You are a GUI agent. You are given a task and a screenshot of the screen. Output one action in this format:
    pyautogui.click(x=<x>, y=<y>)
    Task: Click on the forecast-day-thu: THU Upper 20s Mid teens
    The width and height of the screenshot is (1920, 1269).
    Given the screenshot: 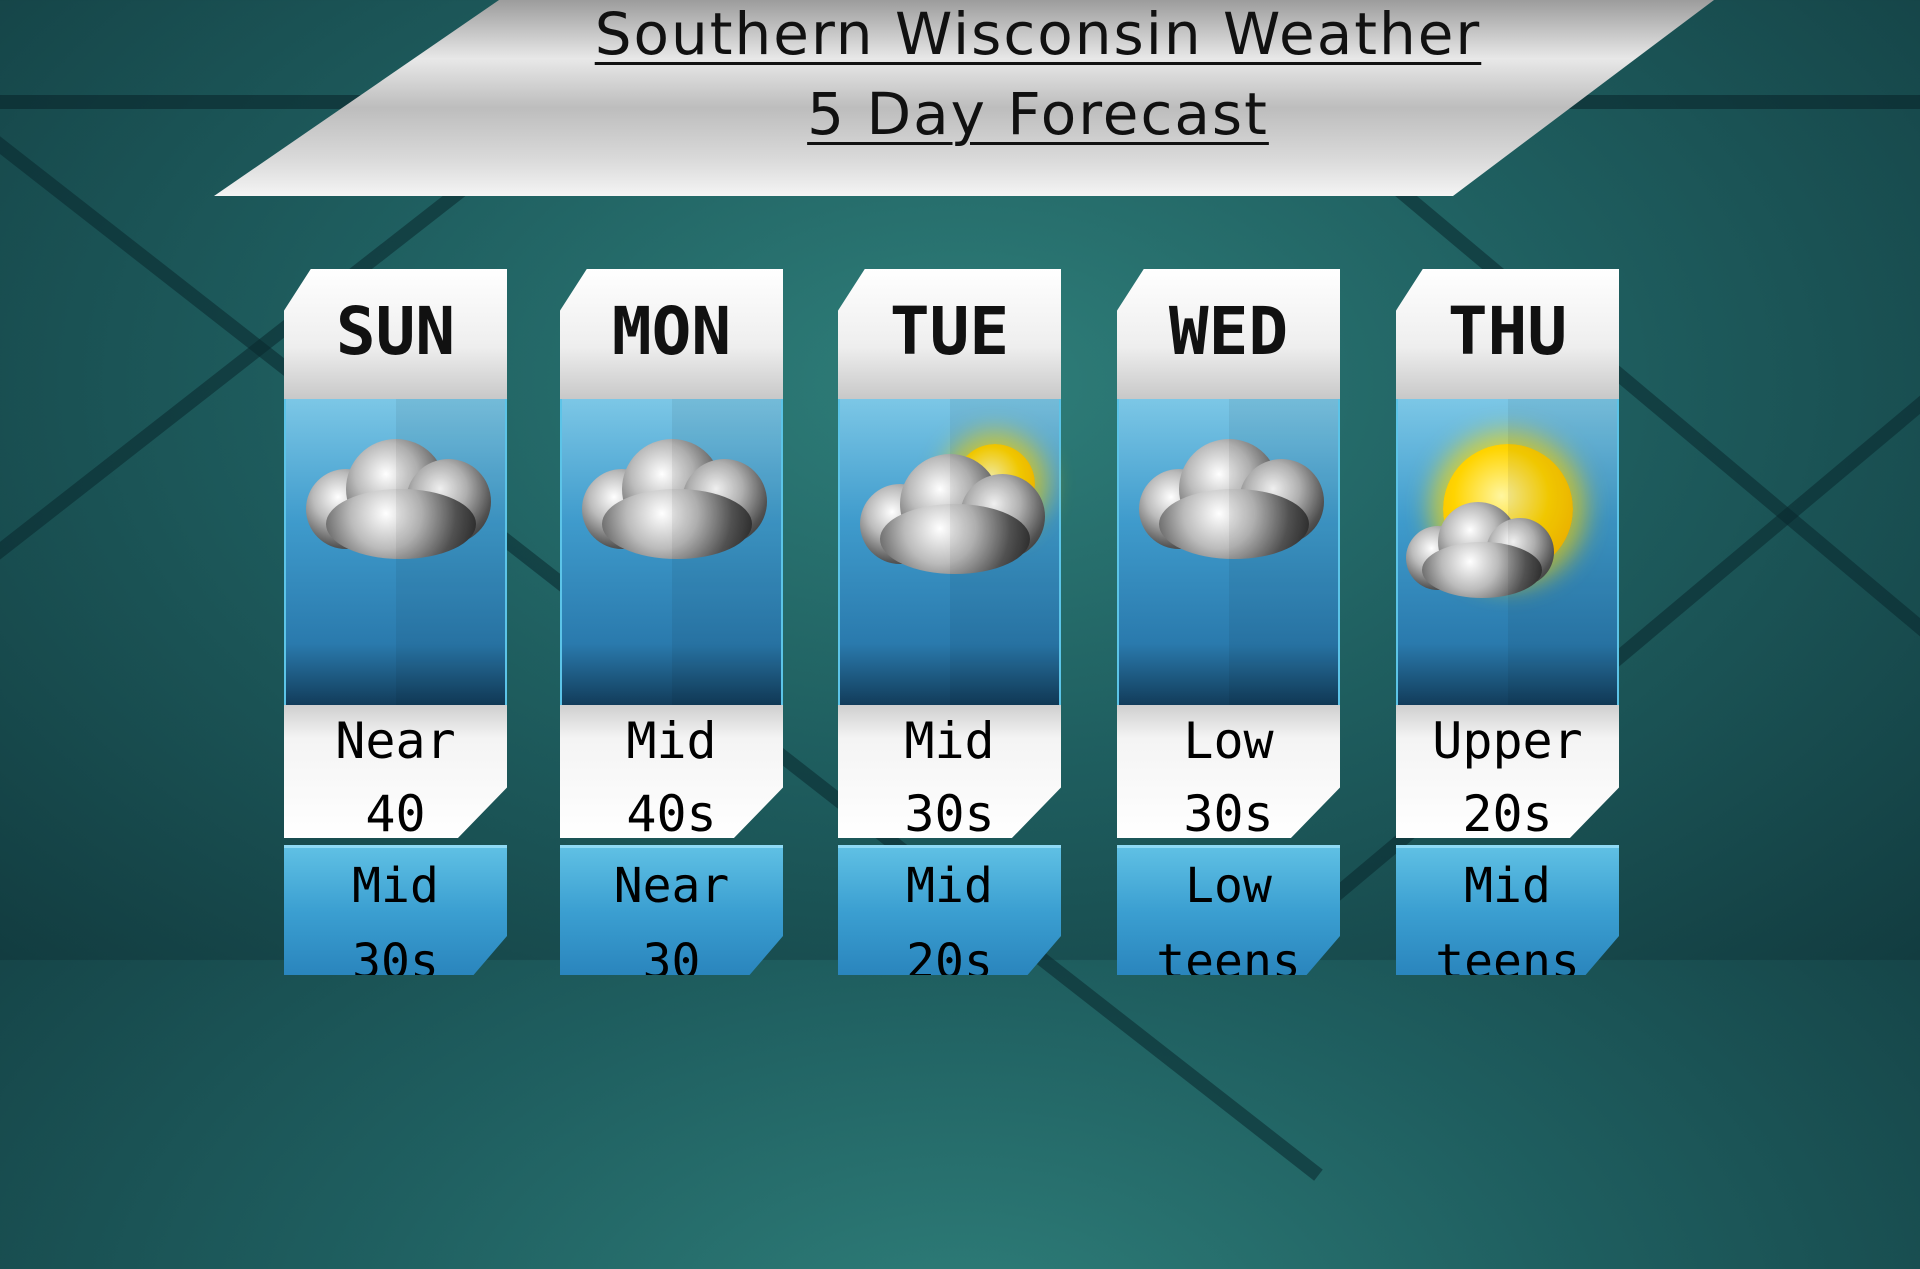 What is the action you would take?
    pyautogui.click(x=1507, y=622)
    